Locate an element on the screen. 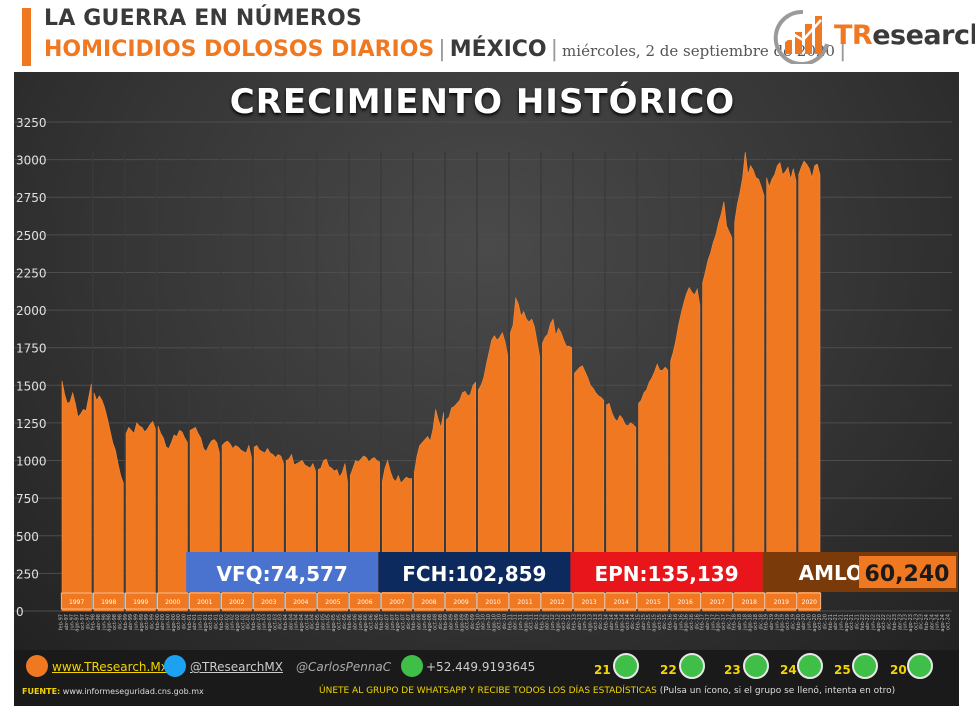 This screenshot has height=720, width=975. x-tick-label: feb-97 is located at coordinates (62, 622).